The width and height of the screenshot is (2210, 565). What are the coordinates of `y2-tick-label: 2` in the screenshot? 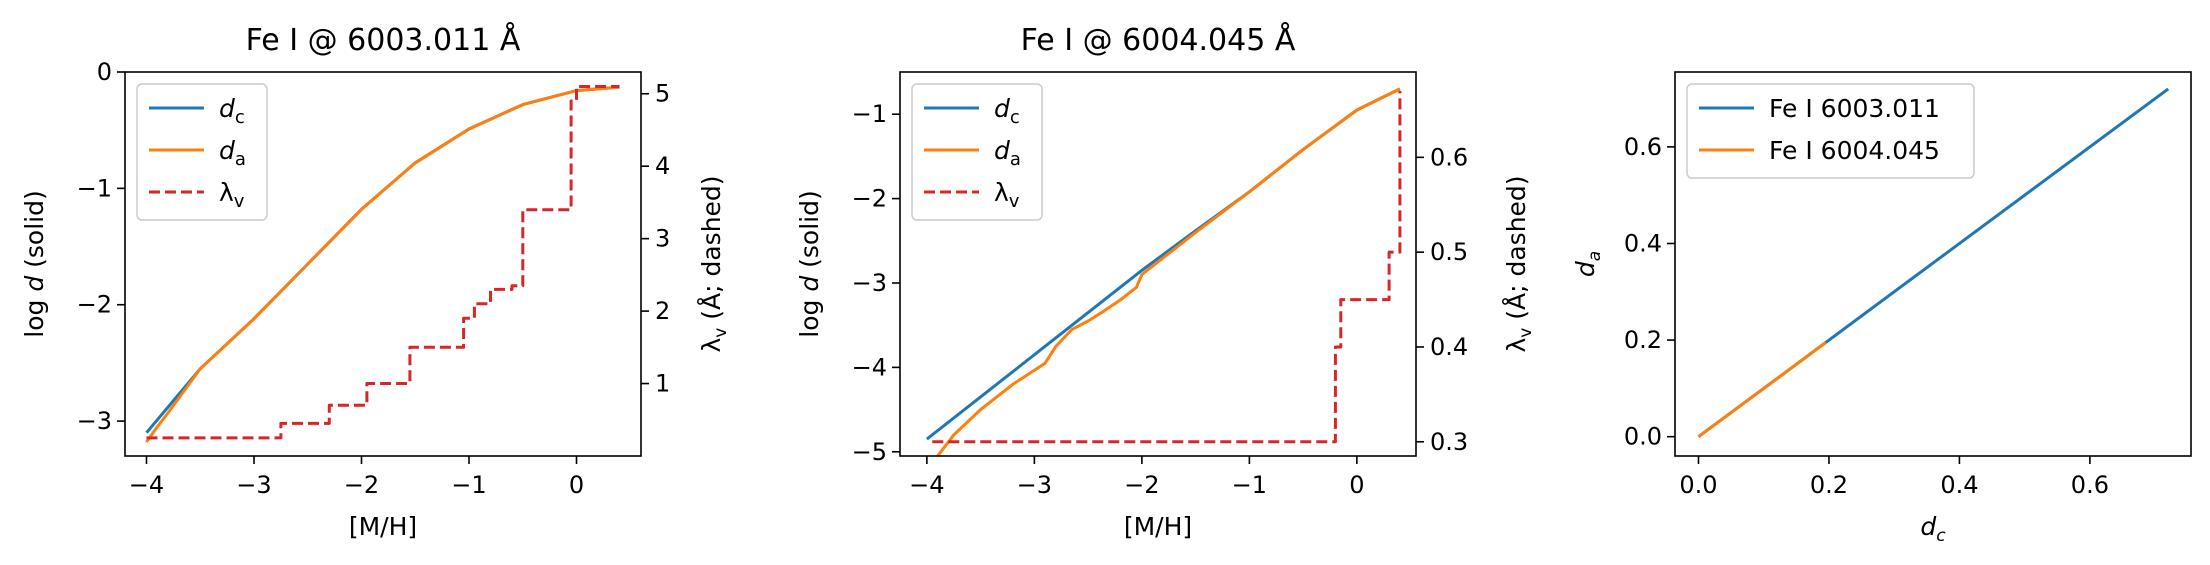 It's located at (662, 311).